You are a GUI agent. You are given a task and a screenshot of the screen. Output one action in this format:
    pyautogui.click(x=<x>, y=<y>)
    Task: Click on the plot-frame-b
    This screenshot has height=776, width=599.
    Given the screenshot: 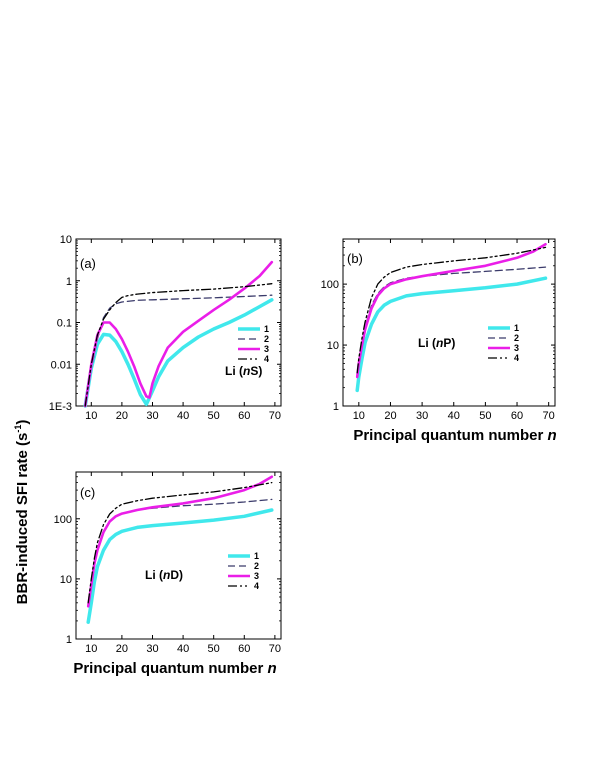 What is the action you would take?
    pyautogui.click(x=449, y=322)
    